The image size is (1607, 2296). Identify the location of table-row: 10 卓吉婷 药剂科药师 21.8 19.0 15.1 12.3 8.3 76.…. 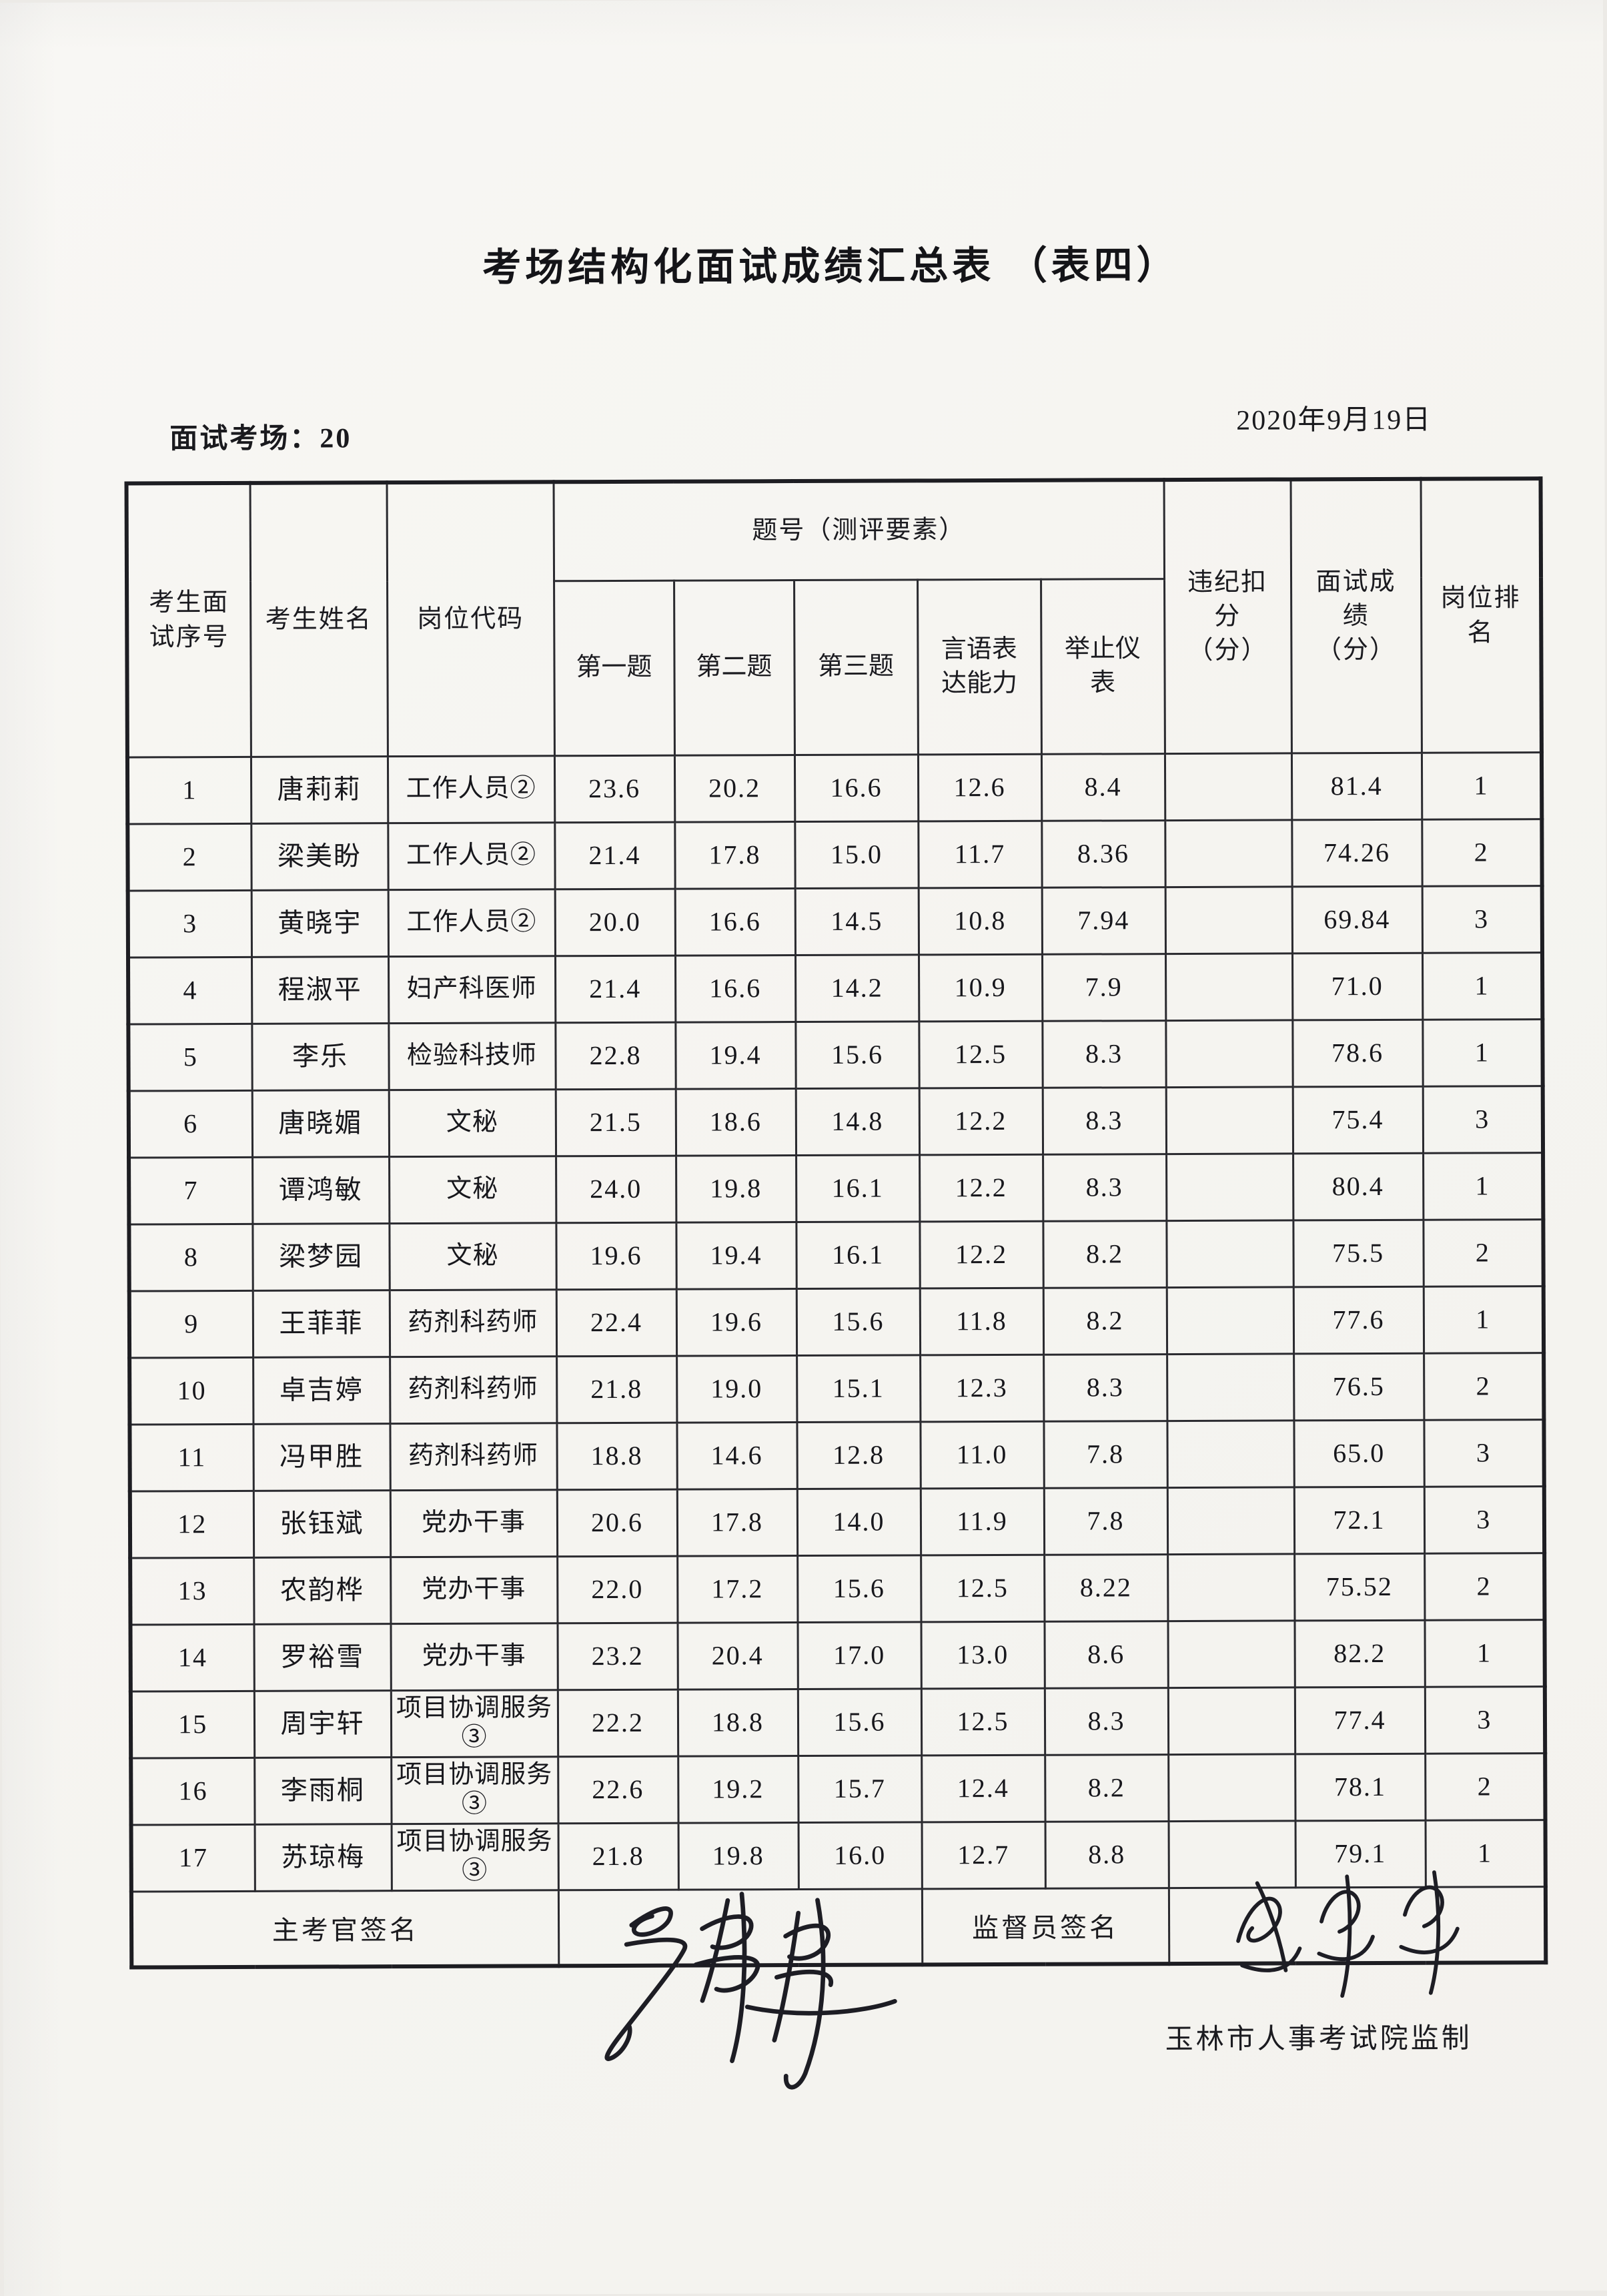
(837, 1389).